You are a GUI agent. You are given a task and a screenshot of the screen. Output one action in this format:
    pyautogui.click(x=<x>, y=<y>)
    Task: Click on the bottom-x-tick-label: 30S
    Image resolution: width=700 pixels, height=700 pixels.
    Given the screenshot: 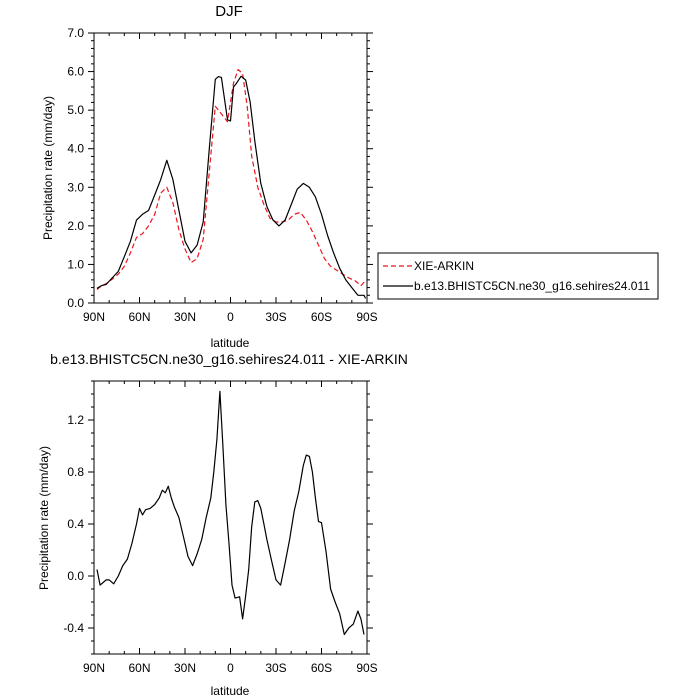 What is the action you would take?
    pyautogui.click(x=275, y=668)
    